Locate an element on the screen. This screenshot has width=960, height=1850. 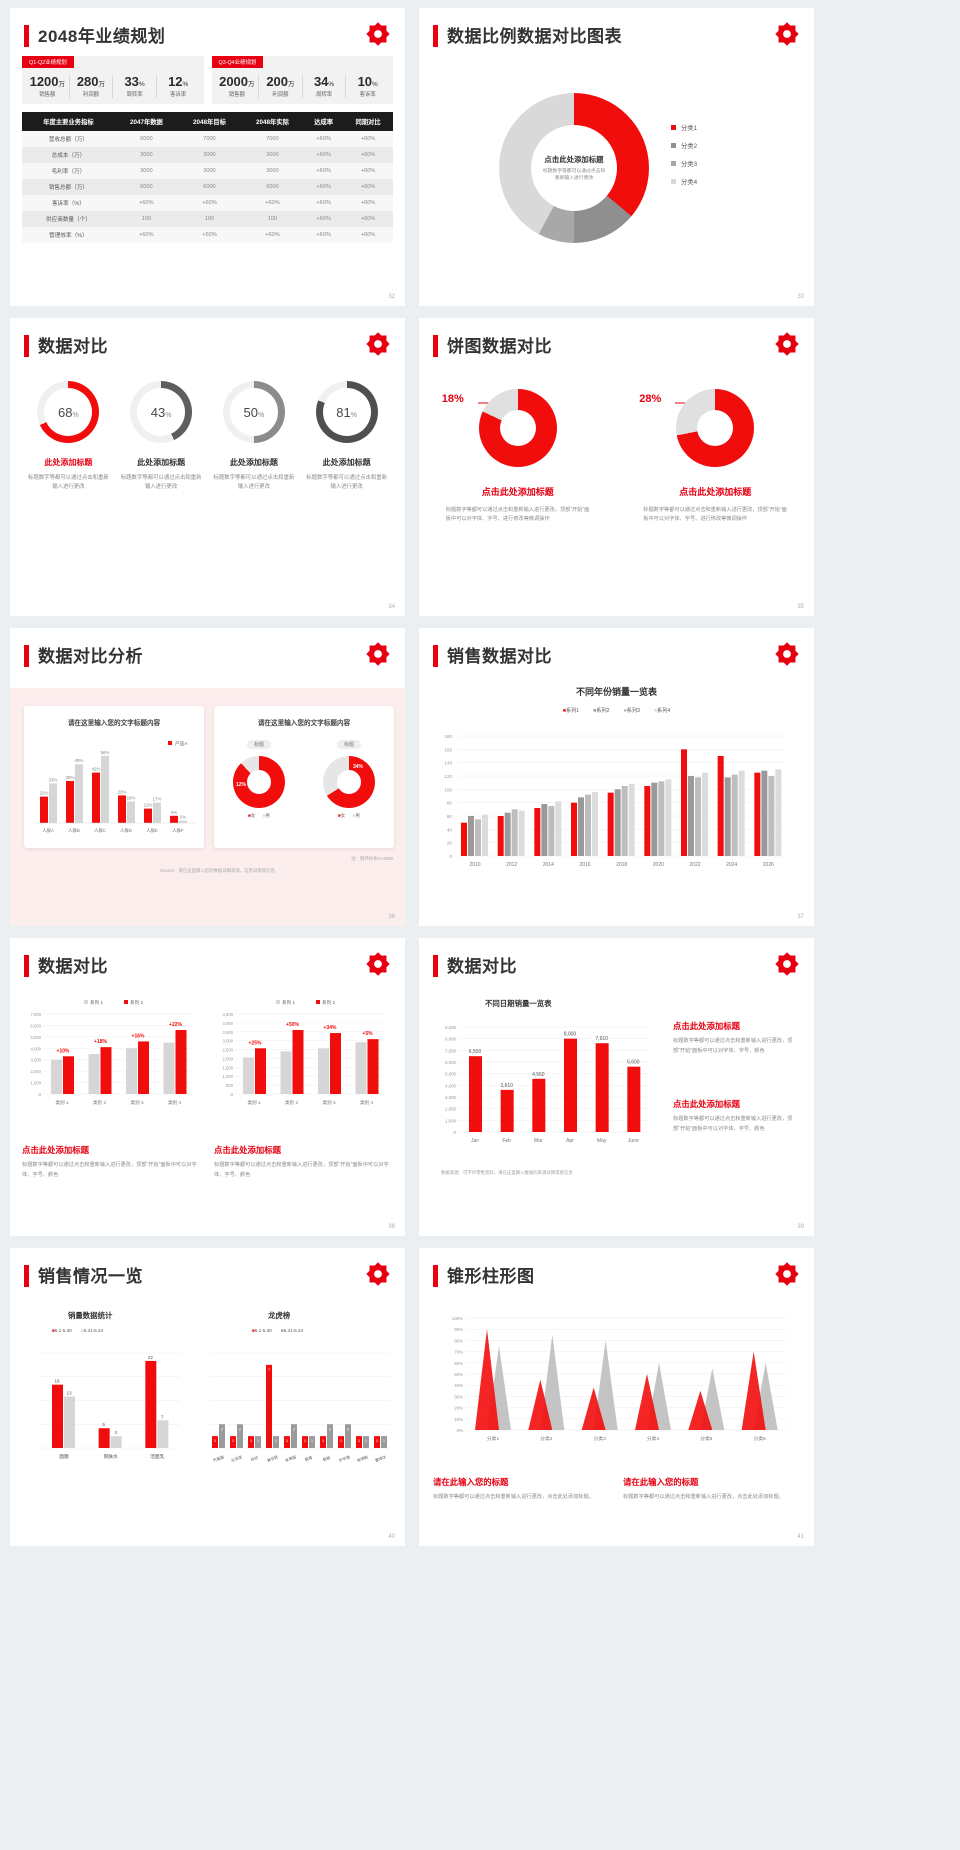
page-number: 41 is located at coordinates (800, 1537).